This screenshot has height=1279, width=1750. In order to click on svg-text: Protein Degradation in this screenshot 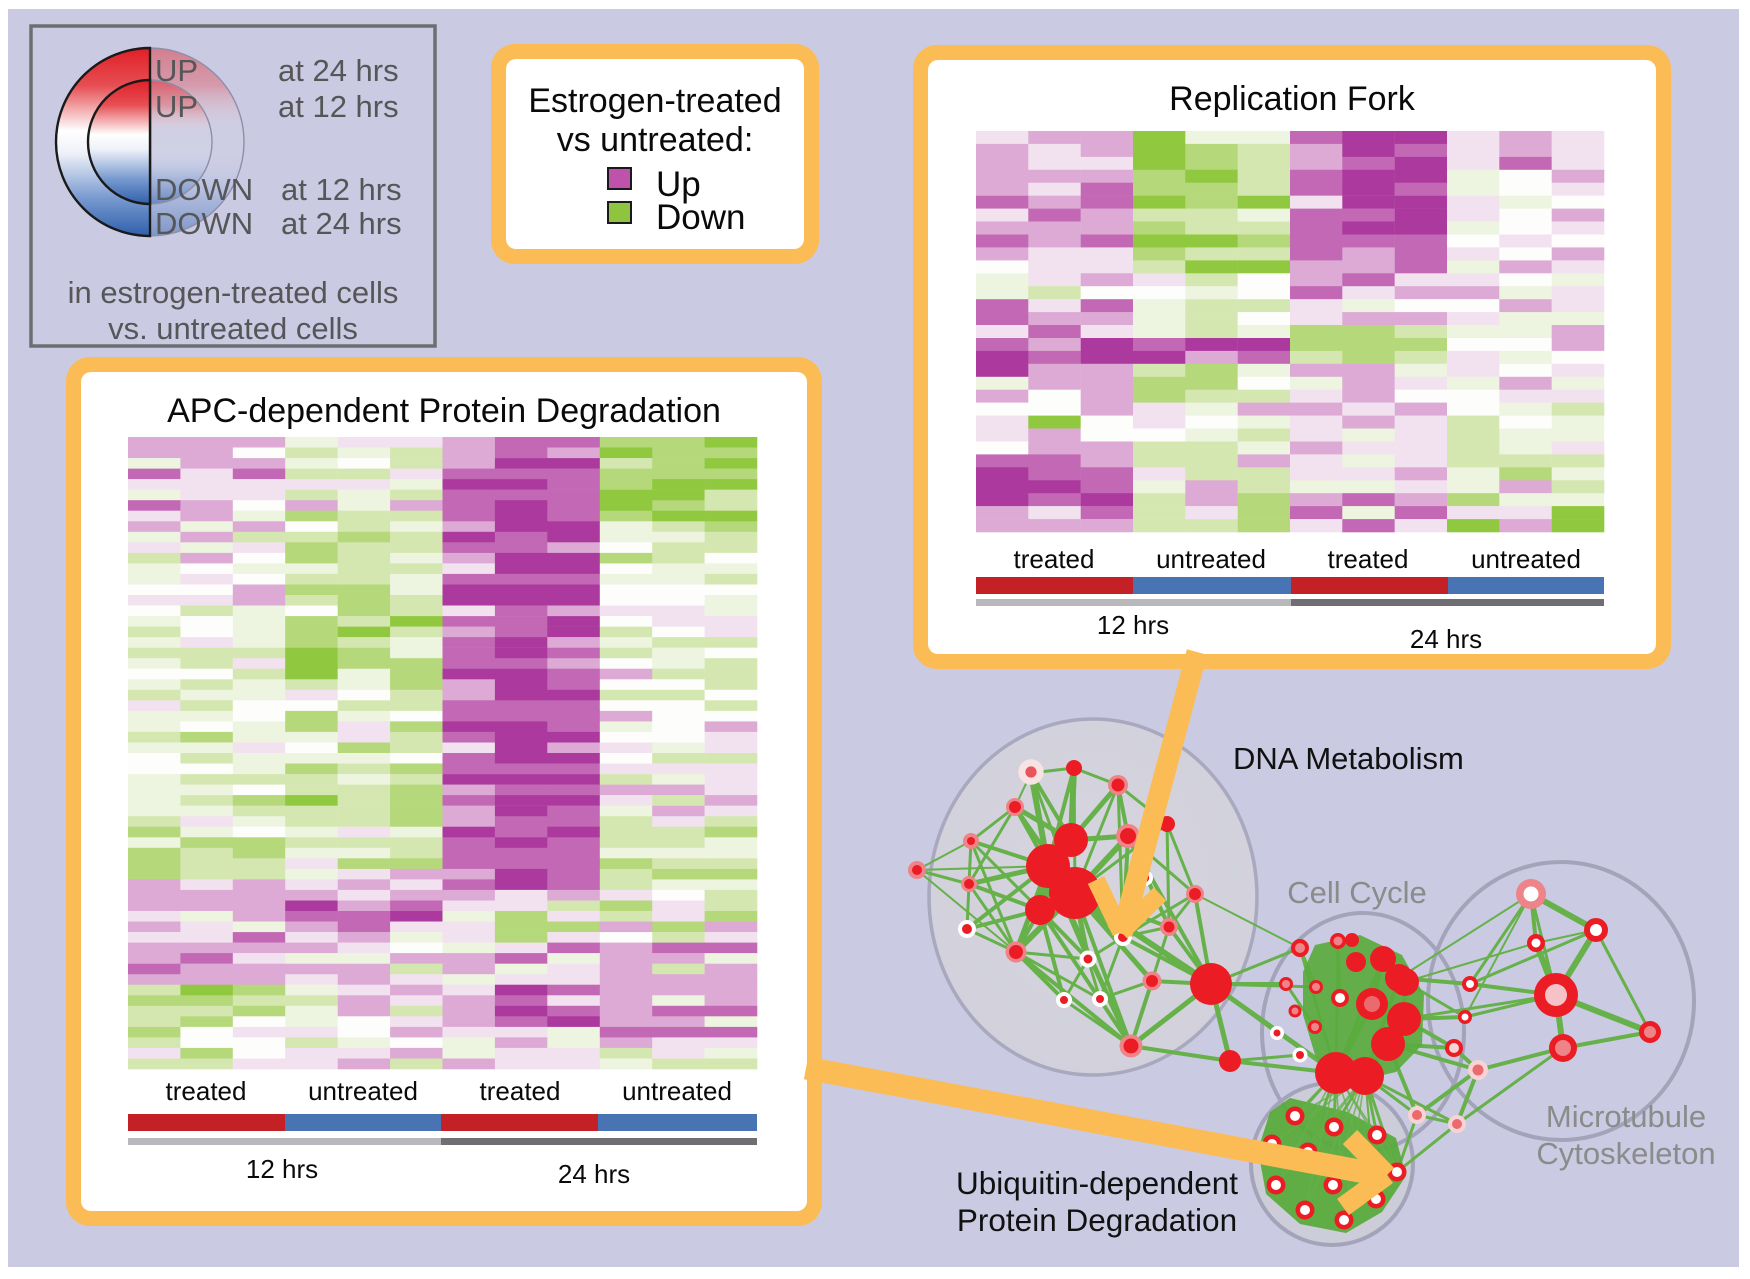, I will do `click(1097, 1220)`.